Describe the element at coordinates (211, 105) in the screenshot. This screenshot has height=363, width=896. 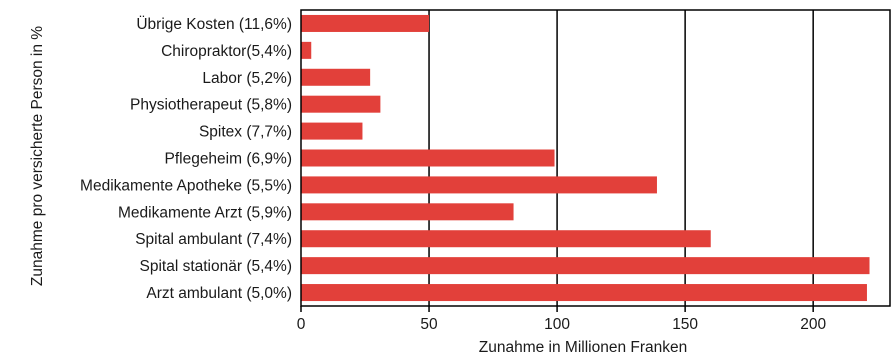
I see `category-label-3: Physiotherapeut (5,8%)` at that location.